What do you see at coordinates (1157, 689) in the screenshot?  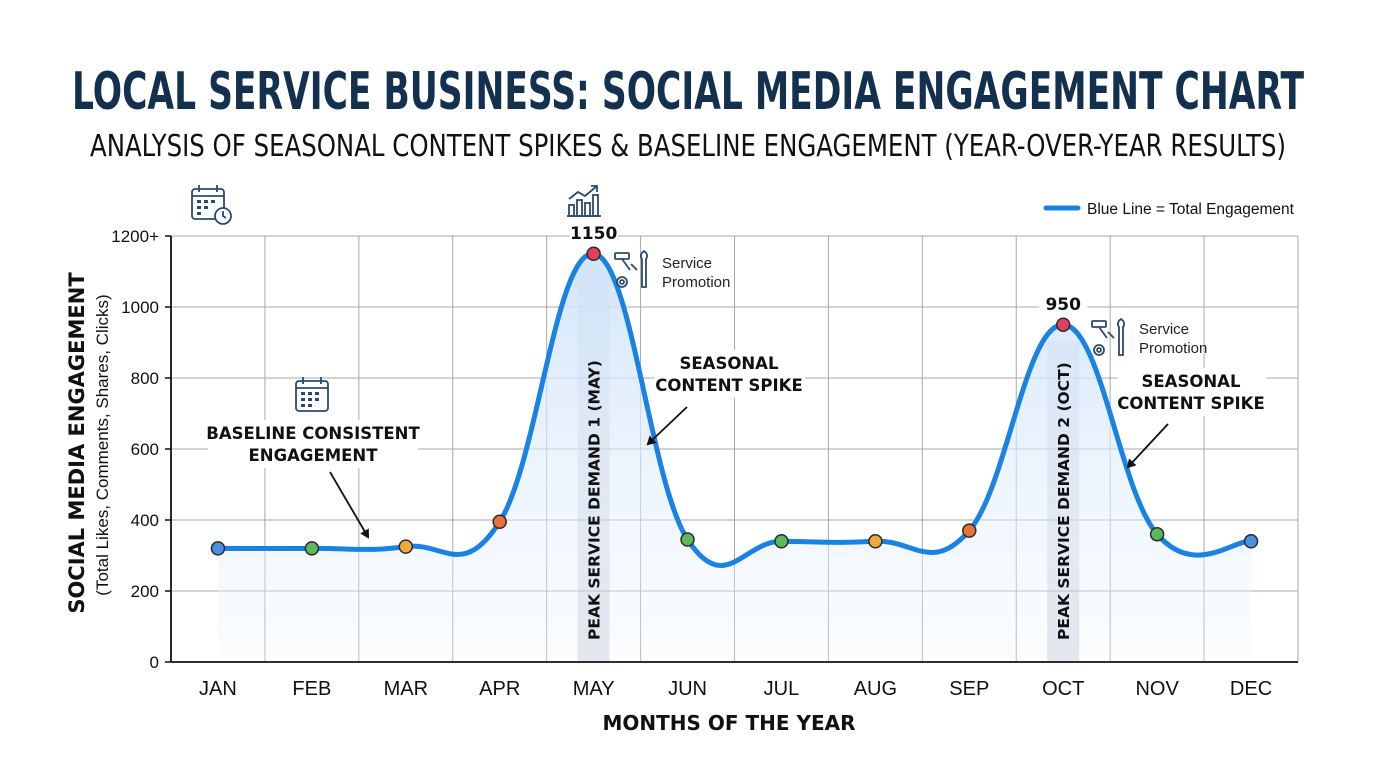 I see `x-tick-label: NOV` at bounding box center [1157, 689].